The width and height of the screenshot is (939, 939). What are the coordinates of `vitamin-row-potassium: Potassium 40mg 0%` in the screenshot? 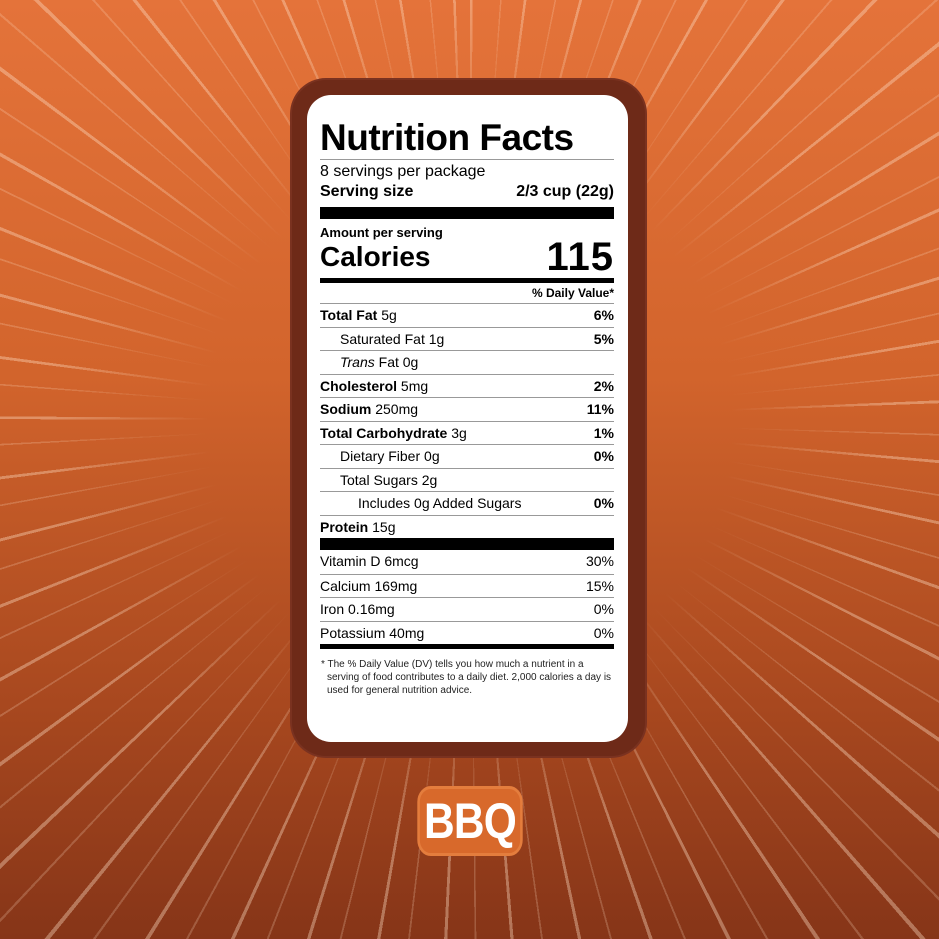 It's located at (467, 632).